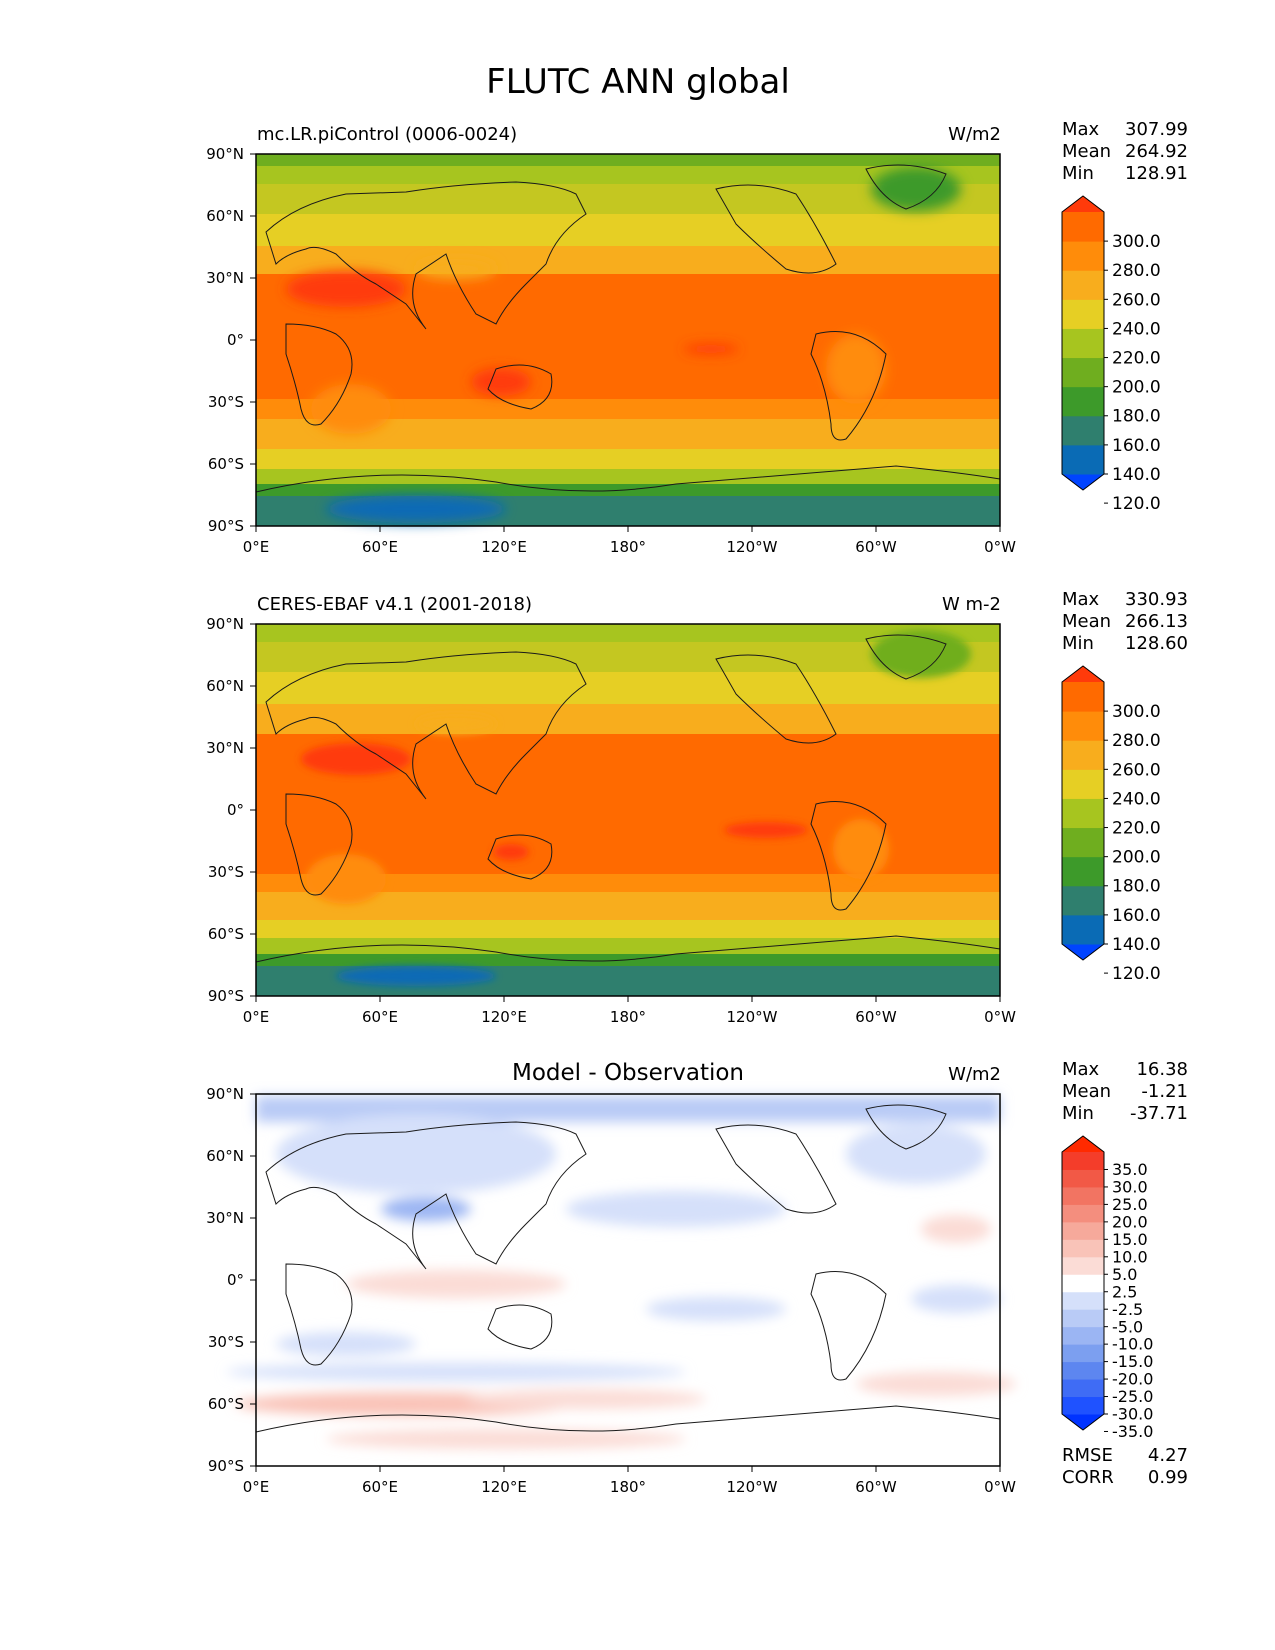 This screenshot has height=1650, width=1275. What do you see at coordinates (1124, 1291) in the screenshot?
I see `colorbar-tick-label: 2.5` at bounding box center [1124, 1291].